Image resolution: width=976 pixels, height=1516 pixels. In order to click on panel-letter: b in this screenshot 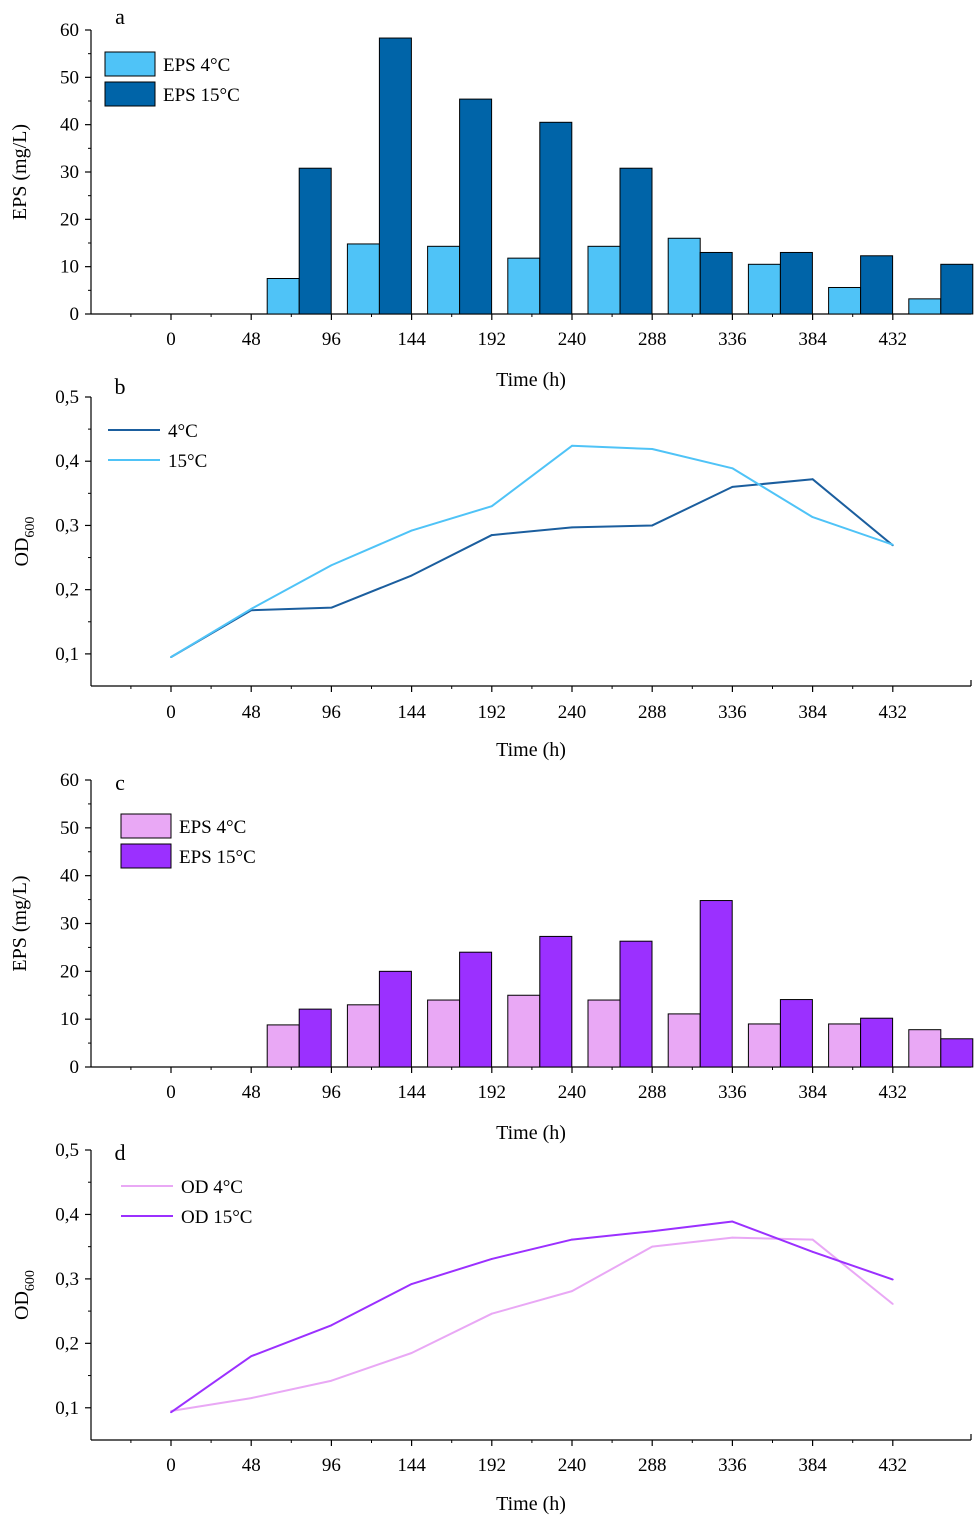, I will do `click(120, 386)`.